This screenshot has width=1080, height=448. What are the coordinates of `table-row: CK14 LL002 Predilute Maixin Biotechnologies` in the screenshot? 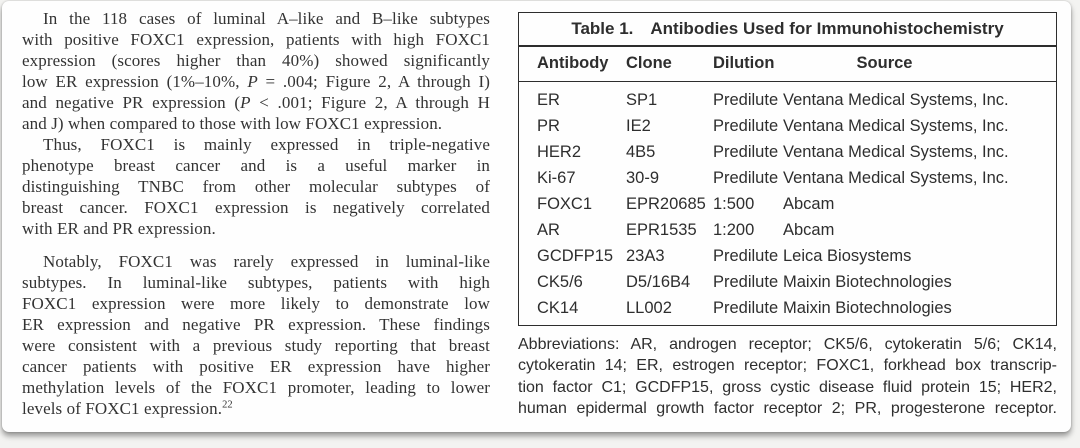 It's located at (787, 310).